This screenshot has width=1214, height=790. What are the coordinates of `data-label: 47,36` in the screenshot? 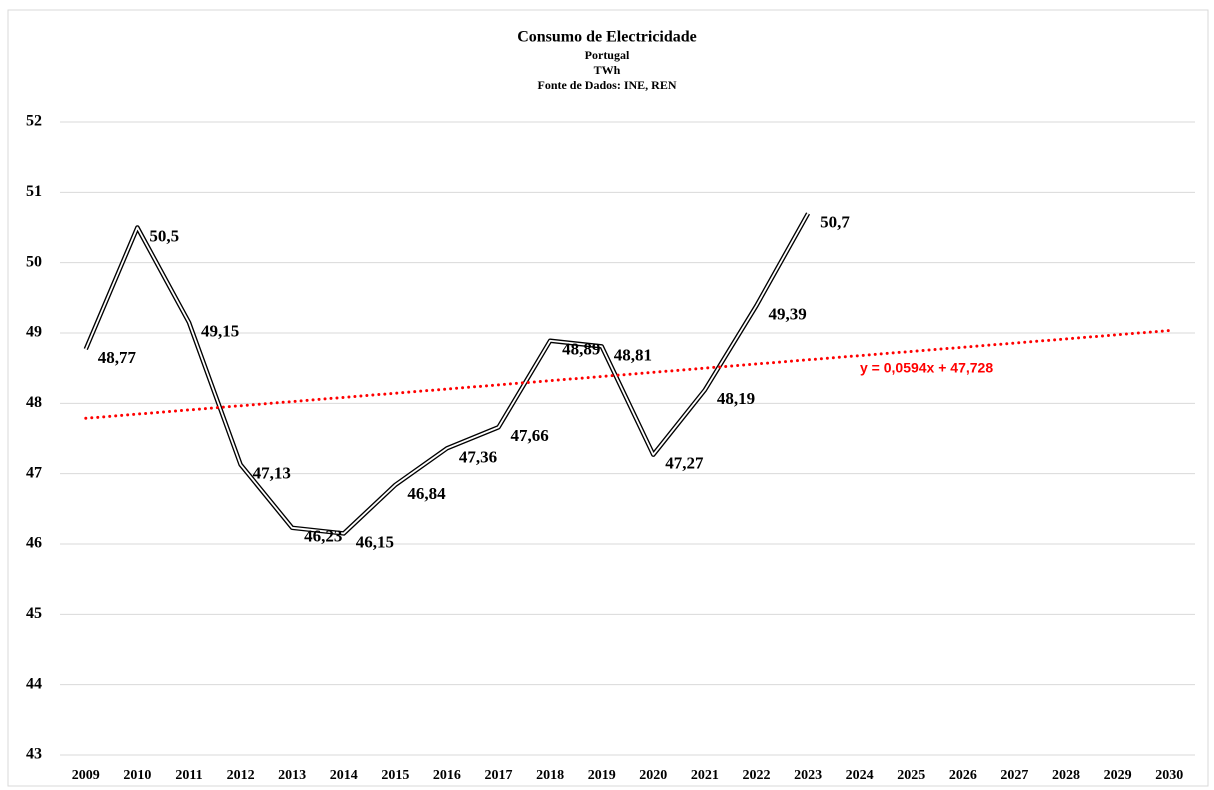 It's located at (478, 456).